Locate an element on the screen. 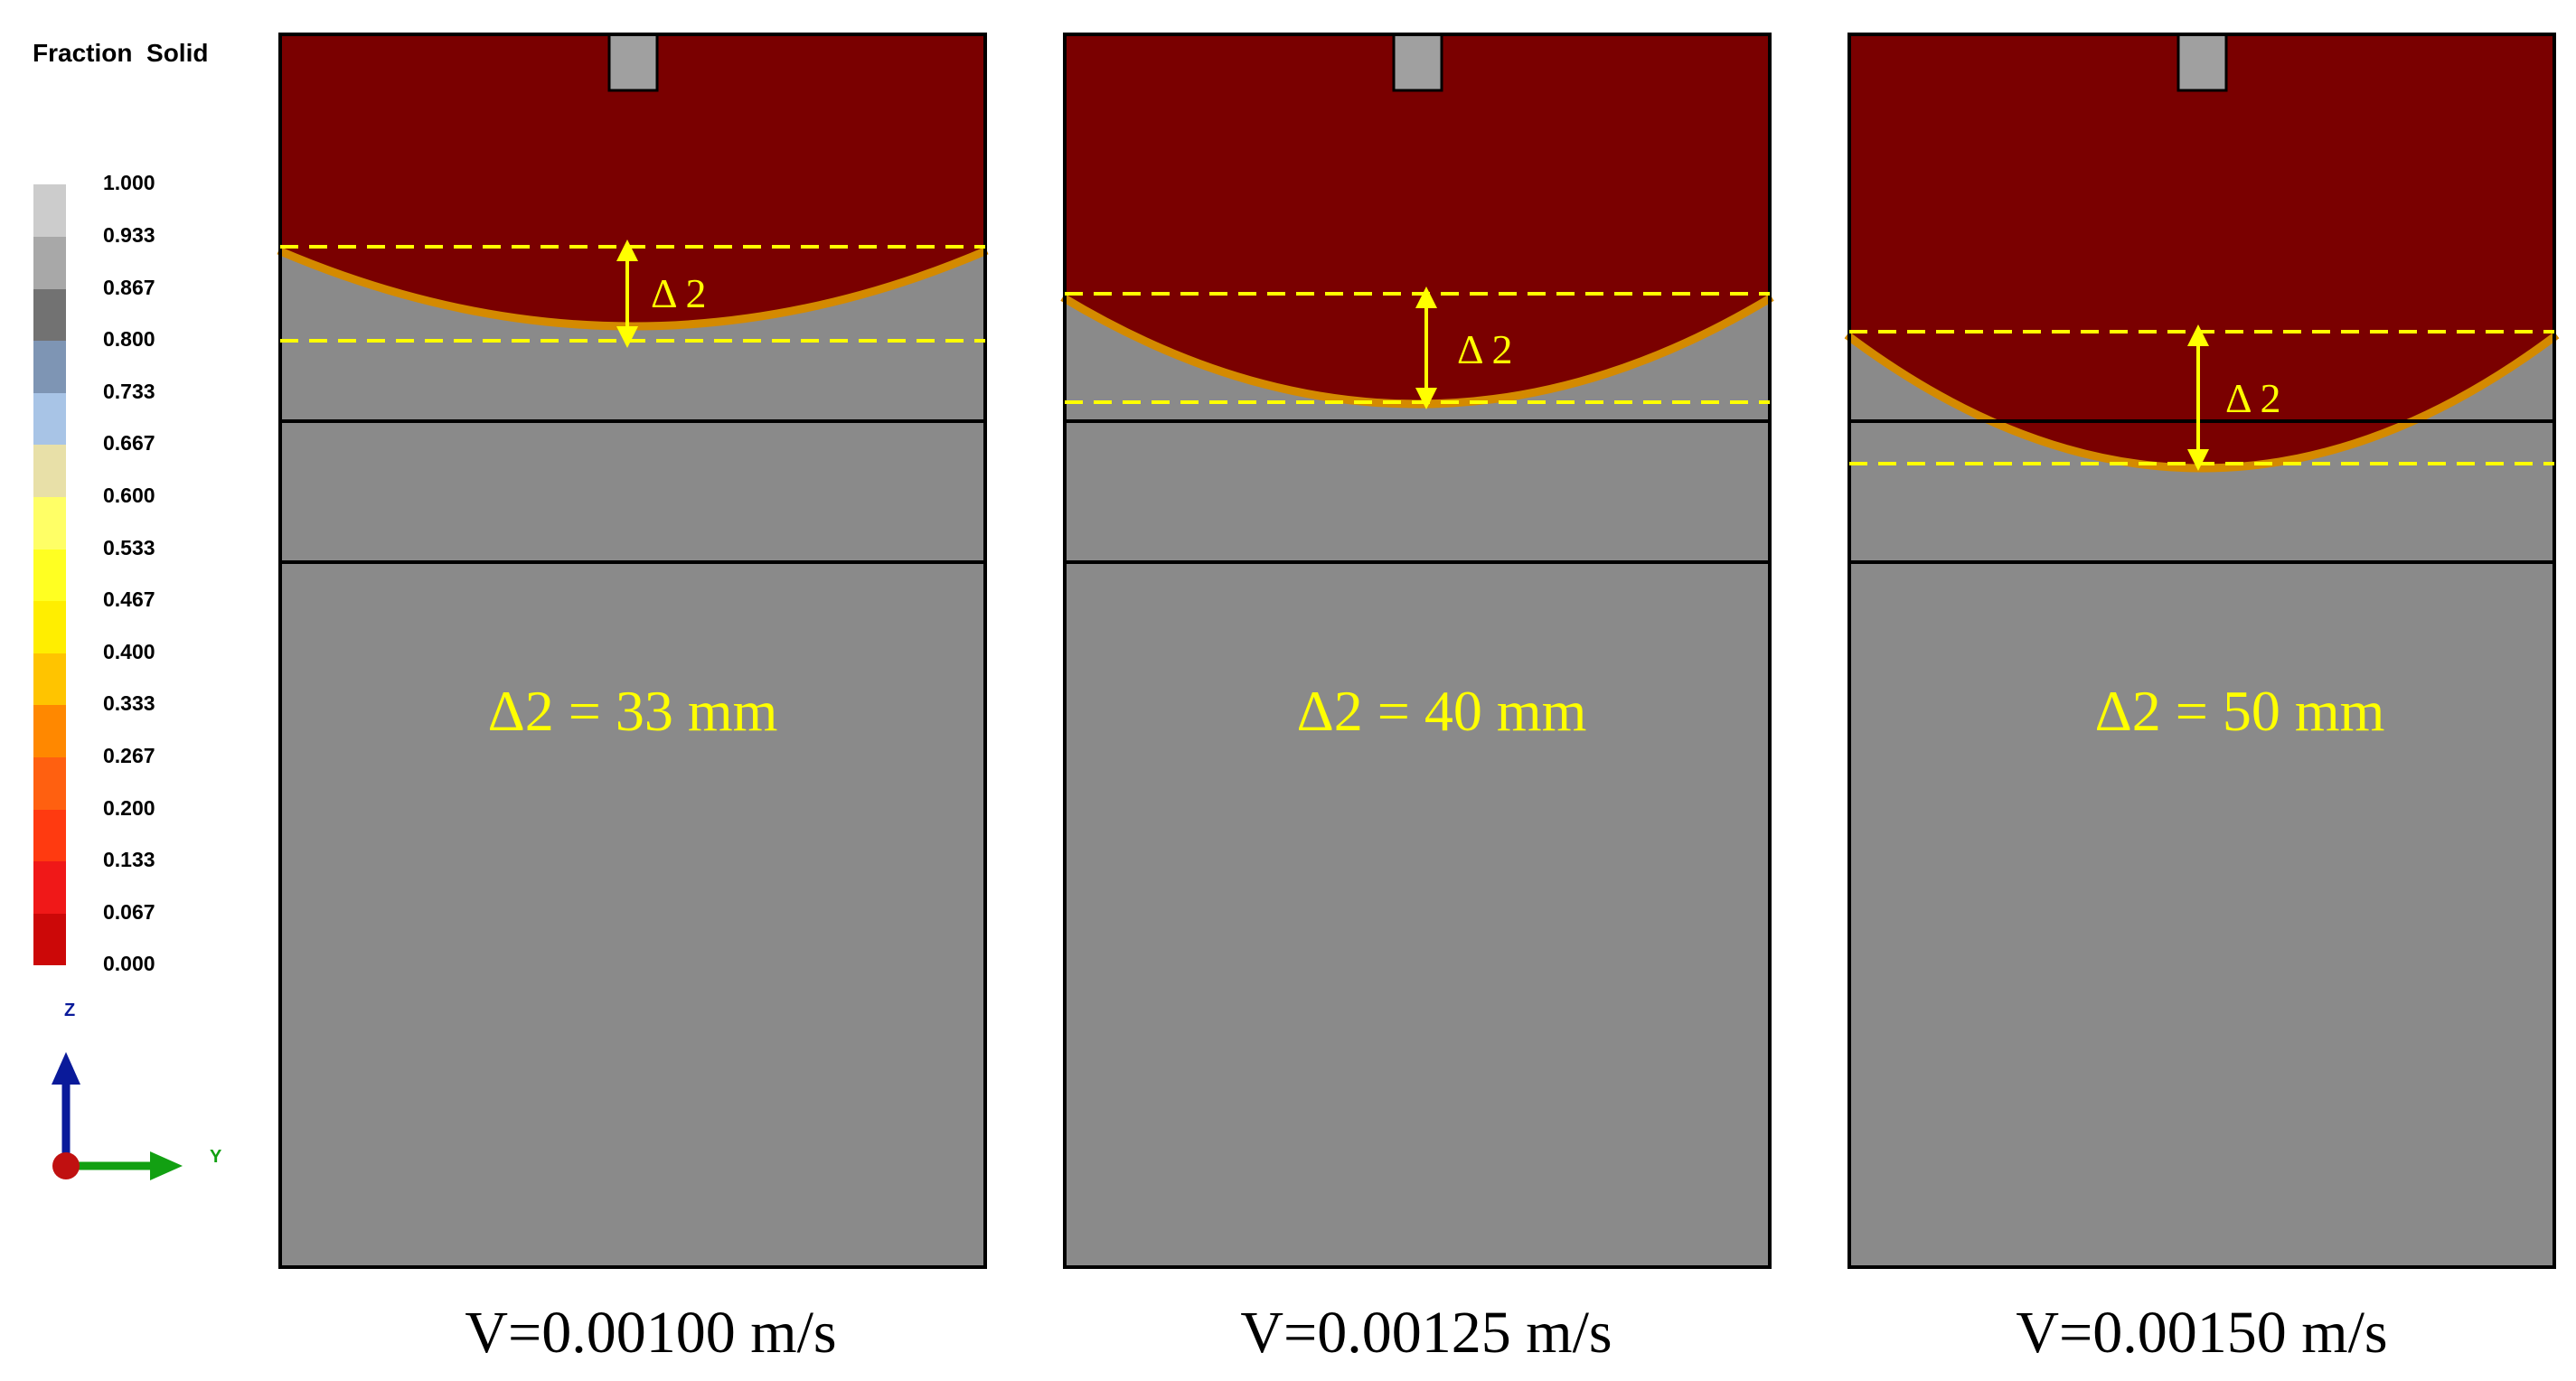 The image size is (2576, 1381). casting-speed-label: V=0.00150 m/s is located at coordinates (2202, 1333).